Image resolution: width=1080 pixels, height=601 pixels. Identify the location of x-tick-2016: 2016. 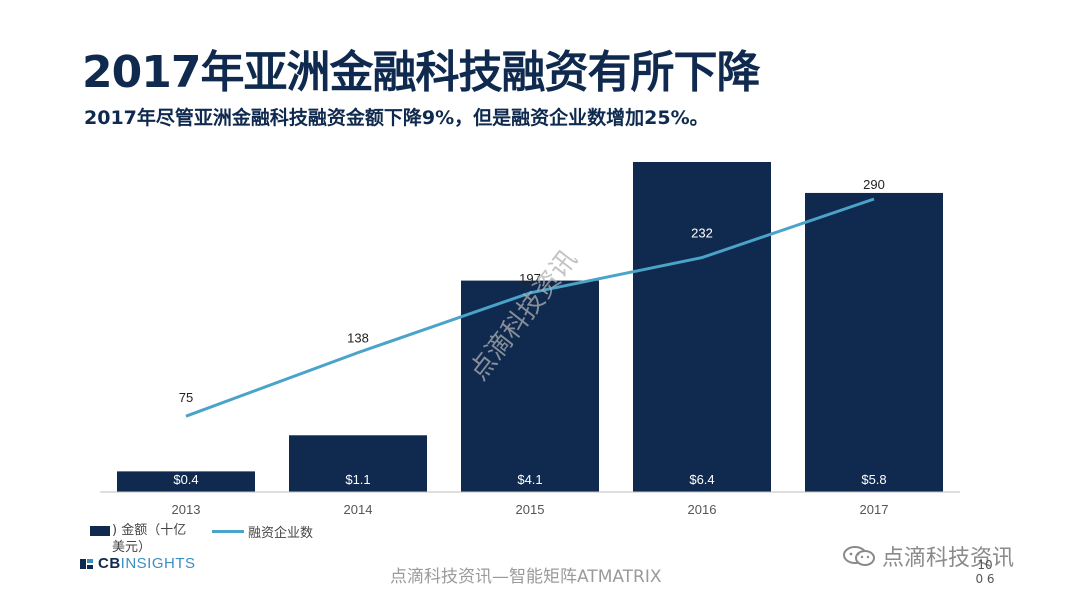
(702, 509).